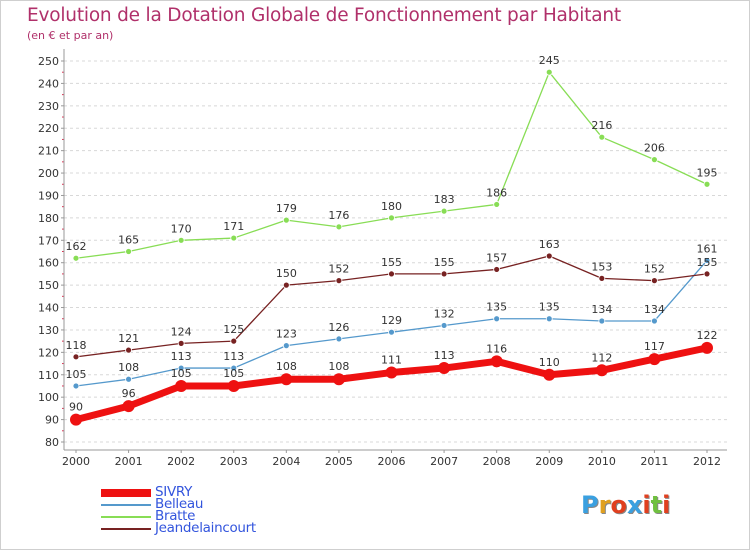  What do you see at coordinates (181, 331) in the screenshot?
I see `data-label-jeandelaincourt: 124` at bounding box center [181, 331].